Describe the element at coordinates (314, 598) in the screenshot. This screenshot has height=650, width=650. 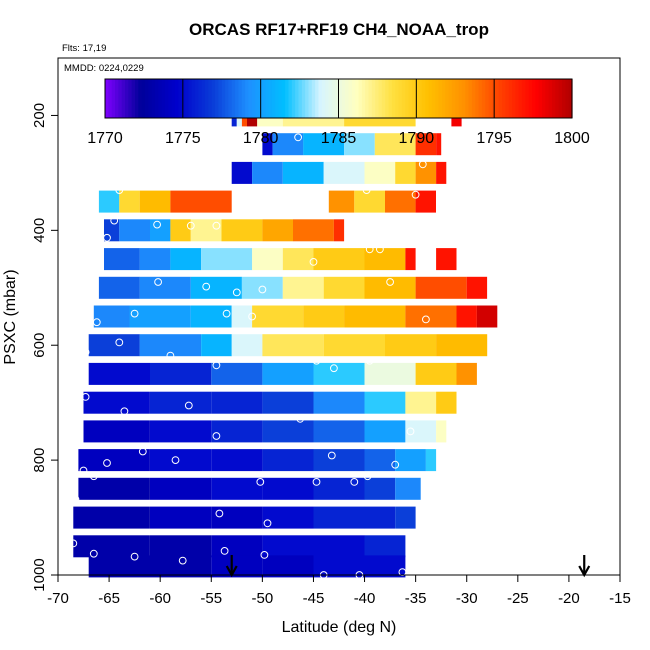
I see `x-tick-label: -45` at that location.